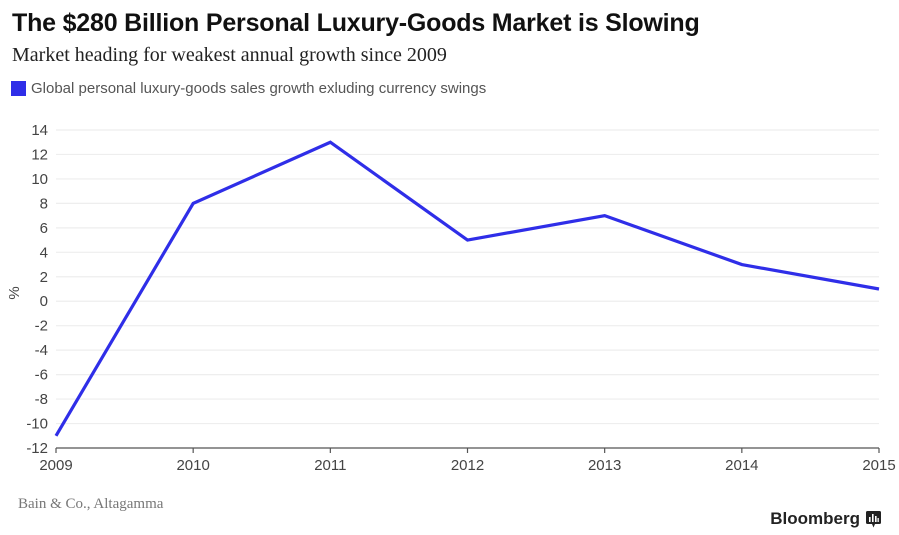  What do you see at coordinates (467, 465) in the screenshot?
I see `x-tick-label: 2012` at bounding box center [467, 465].